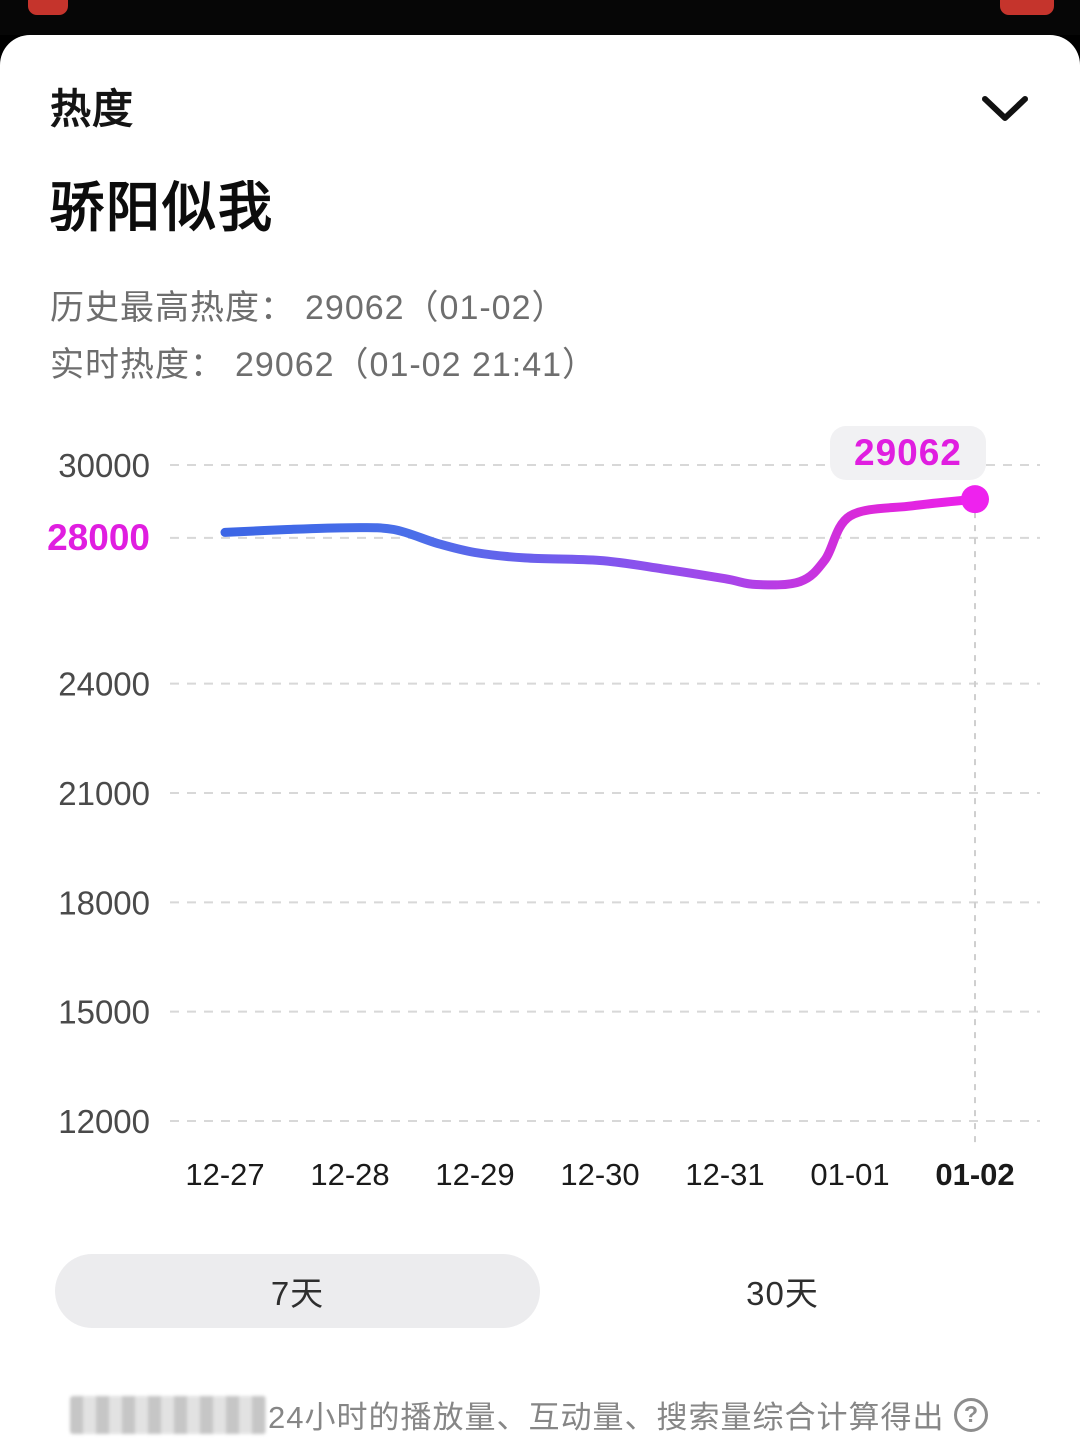 The image size is (1080, 1452). Describe the element at coordinates (540, 17) in the screenshot. I see `status-bar-area` at that location.